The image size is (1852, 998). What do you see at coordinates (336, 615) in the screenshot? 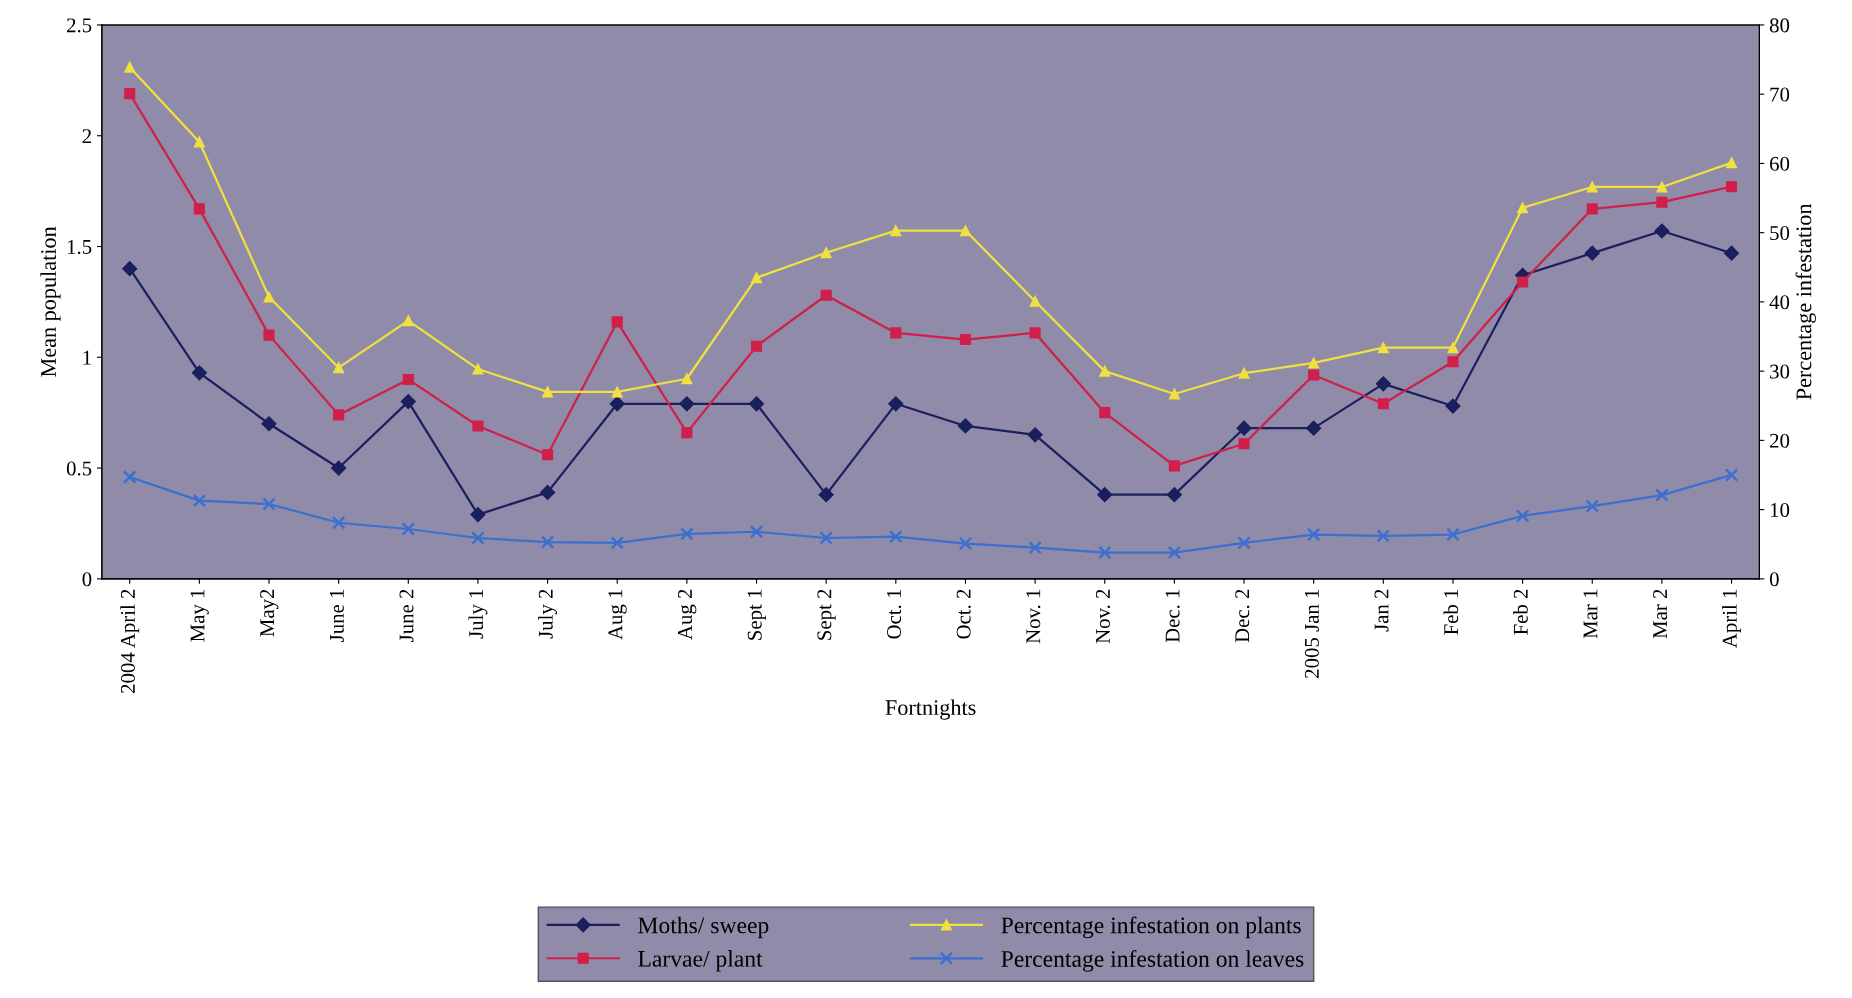
I see `x-tick-label: June 1` at bounding box center [336, 615].